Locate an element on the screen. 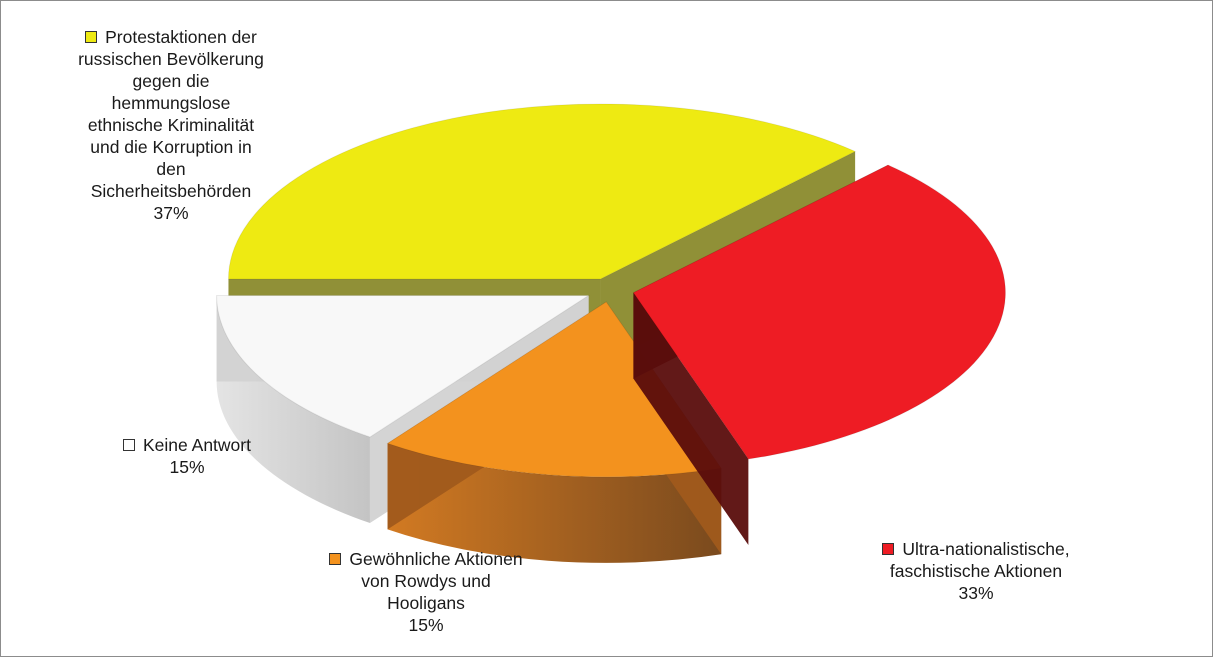  slice-protest-top is located at coordinates (542, 191).